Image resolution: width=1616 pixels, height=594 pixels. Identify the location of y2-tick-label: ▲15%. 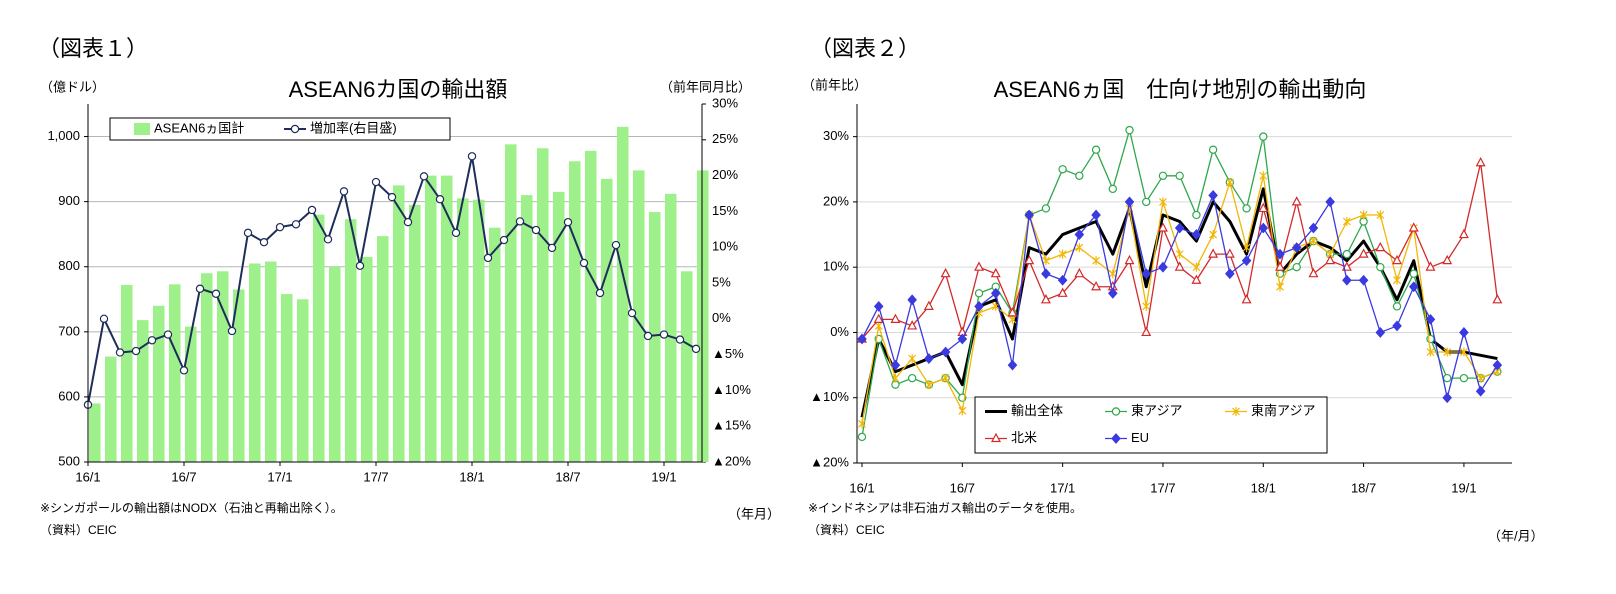
(731, 425).